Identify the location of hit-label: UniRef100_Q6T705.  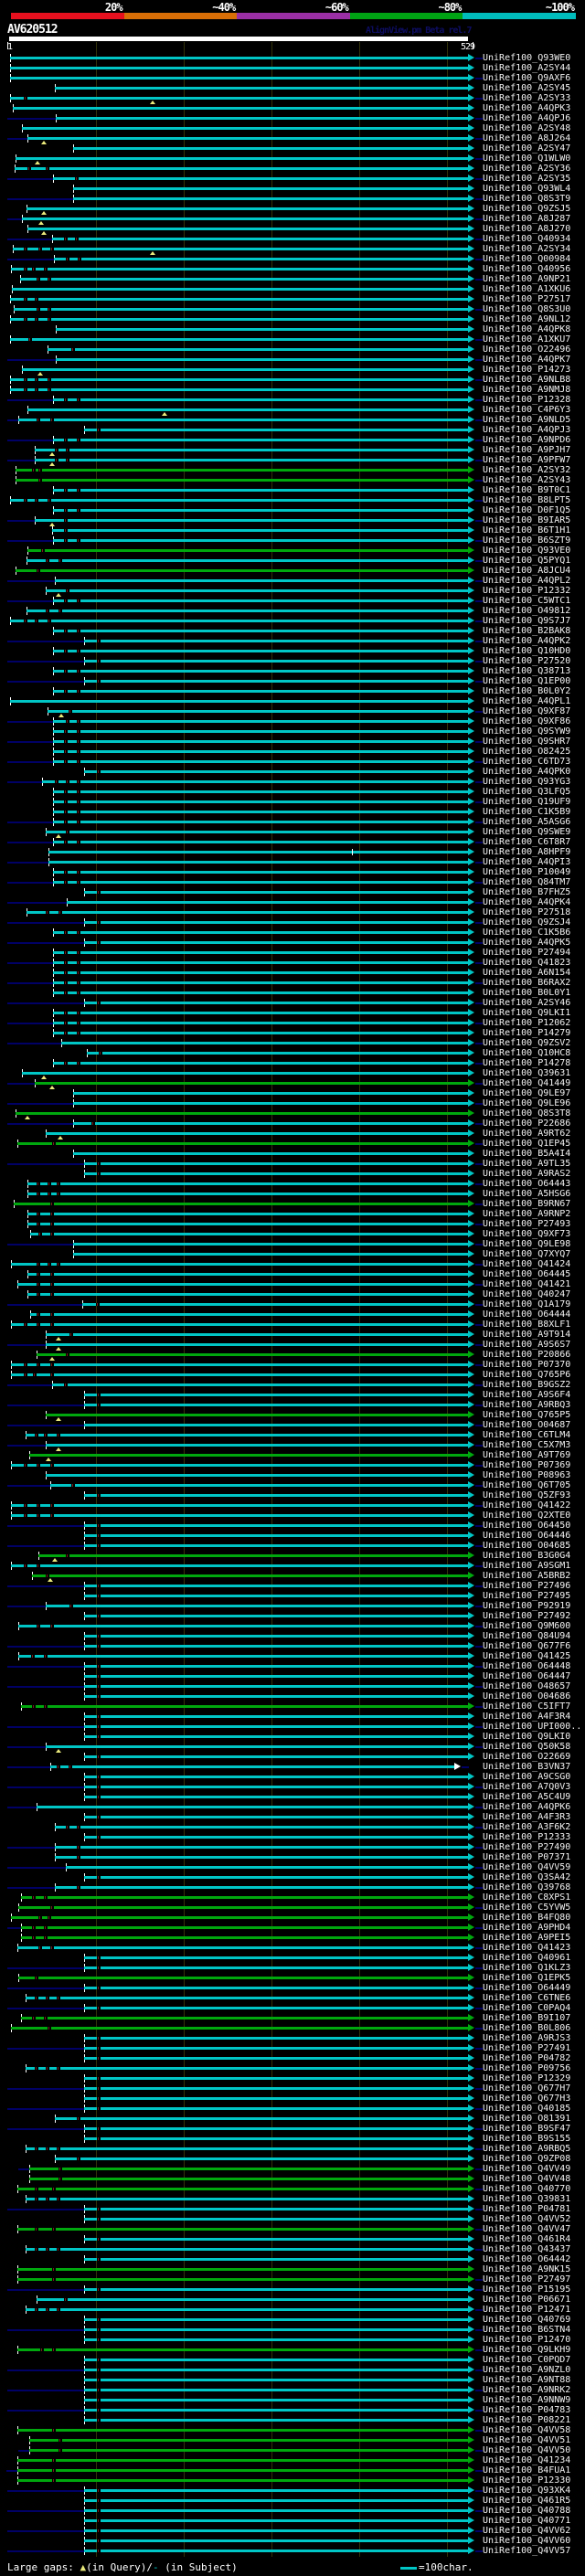
(527, 1485).